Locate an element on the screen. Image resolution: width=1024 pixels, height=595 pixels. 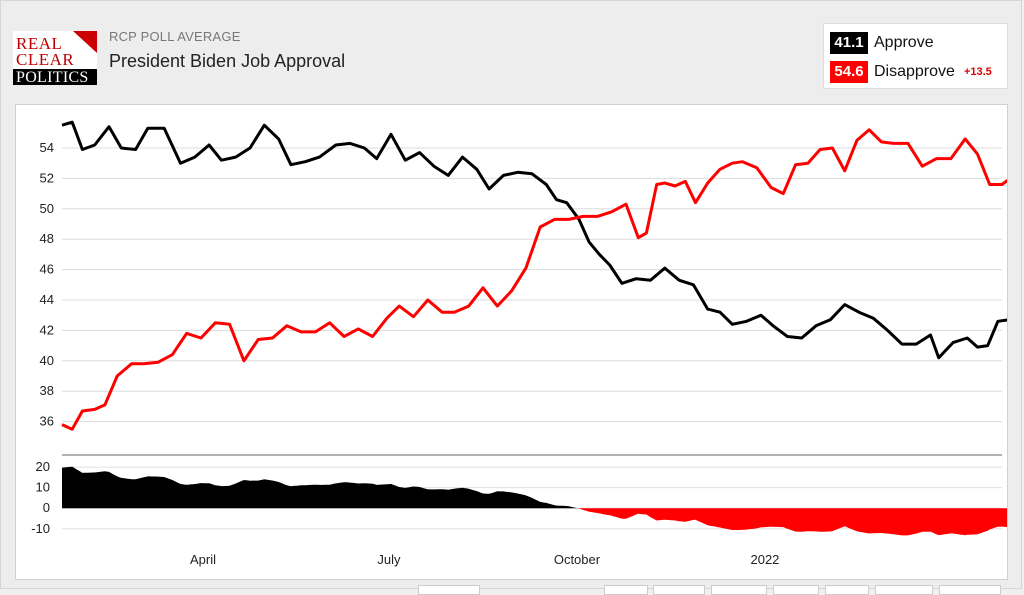
legend-disapprove: 54.6 Disapprove +13.5 is located at coordinates (911, 72).